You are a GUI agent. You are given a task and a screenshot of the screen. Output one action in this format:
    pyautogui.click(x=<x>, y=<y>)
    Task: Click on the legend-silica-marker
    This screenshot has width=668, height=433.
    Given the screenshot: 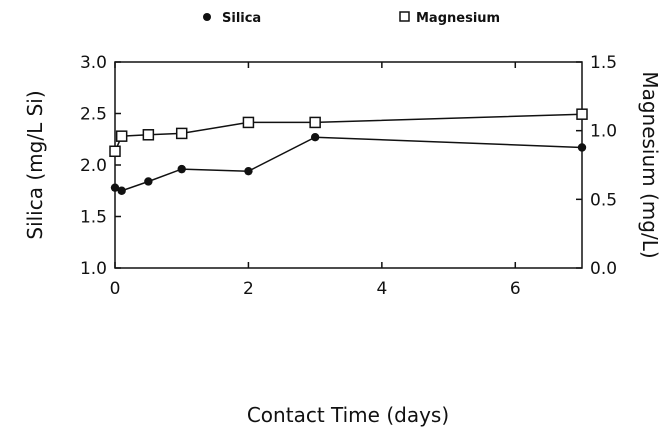 What is the action you would take?
    pyautogui.click(x=207, y=17)
    